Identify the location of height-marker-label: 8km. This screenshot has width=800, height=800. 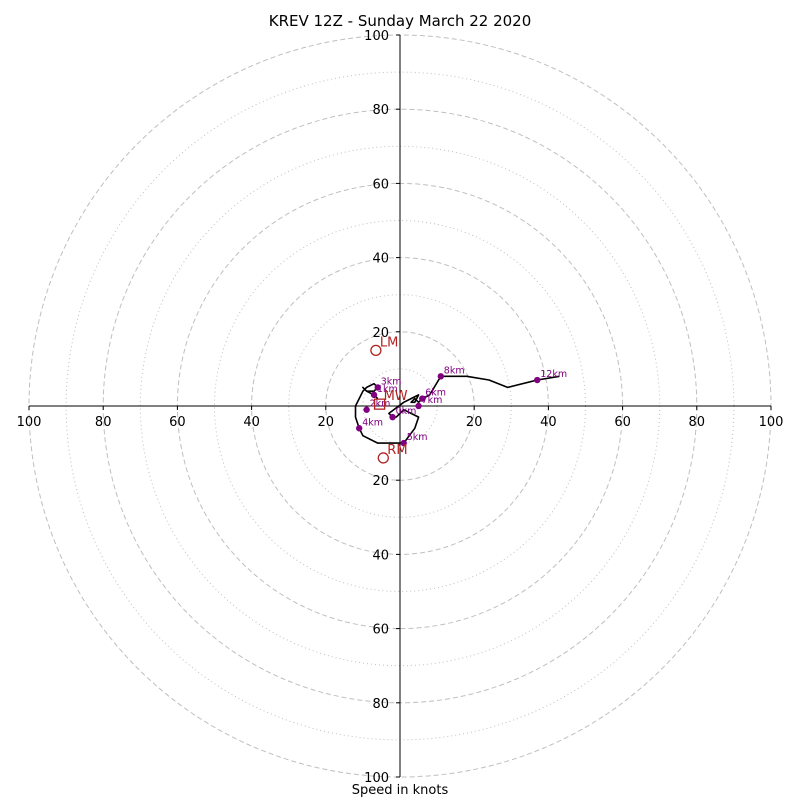
(454, 370).